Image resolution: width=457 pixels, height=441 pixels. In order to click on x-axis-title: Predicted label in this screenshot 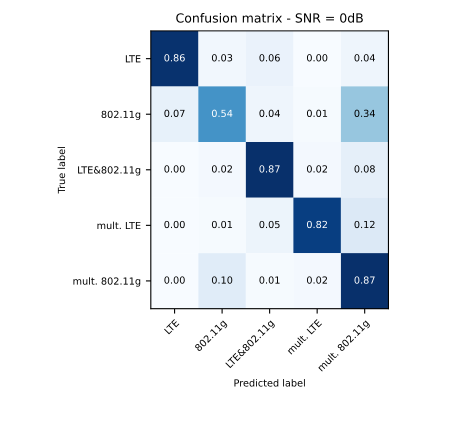, I will do `click(269, 383)`.